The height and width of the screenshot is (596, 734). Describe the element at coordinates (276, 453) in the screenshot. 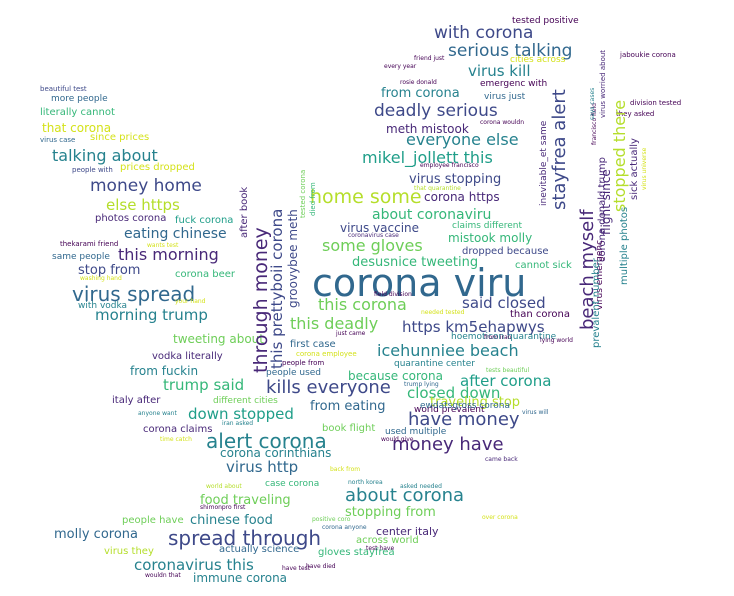

I see `word: corona corinthians` at that location.